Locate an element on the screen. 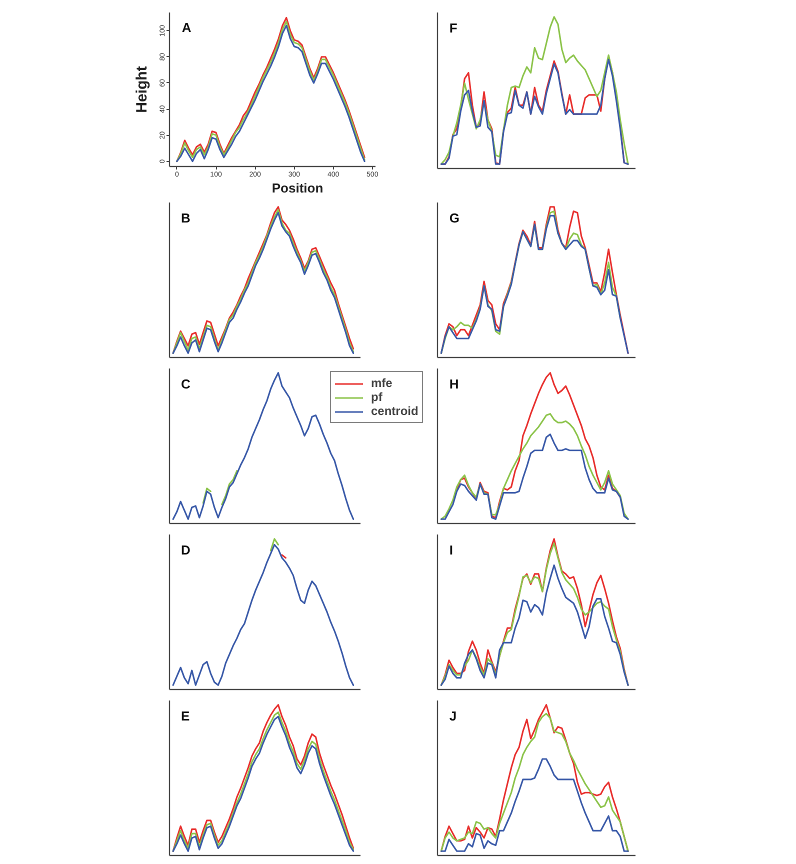 The image size is (796, 864). chart-title: F is located at coordinates (453, 28).